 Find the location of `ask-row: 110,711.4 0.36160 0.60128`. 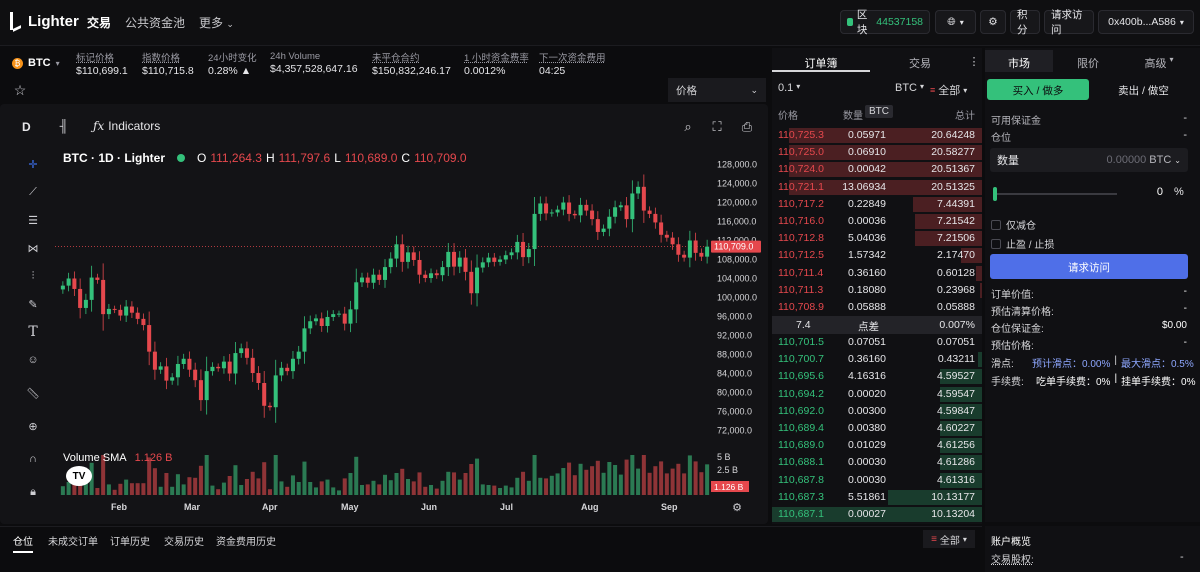

ask-row: 110,711.4 0.36160 0.60128 is located at coordinates (877, 273).